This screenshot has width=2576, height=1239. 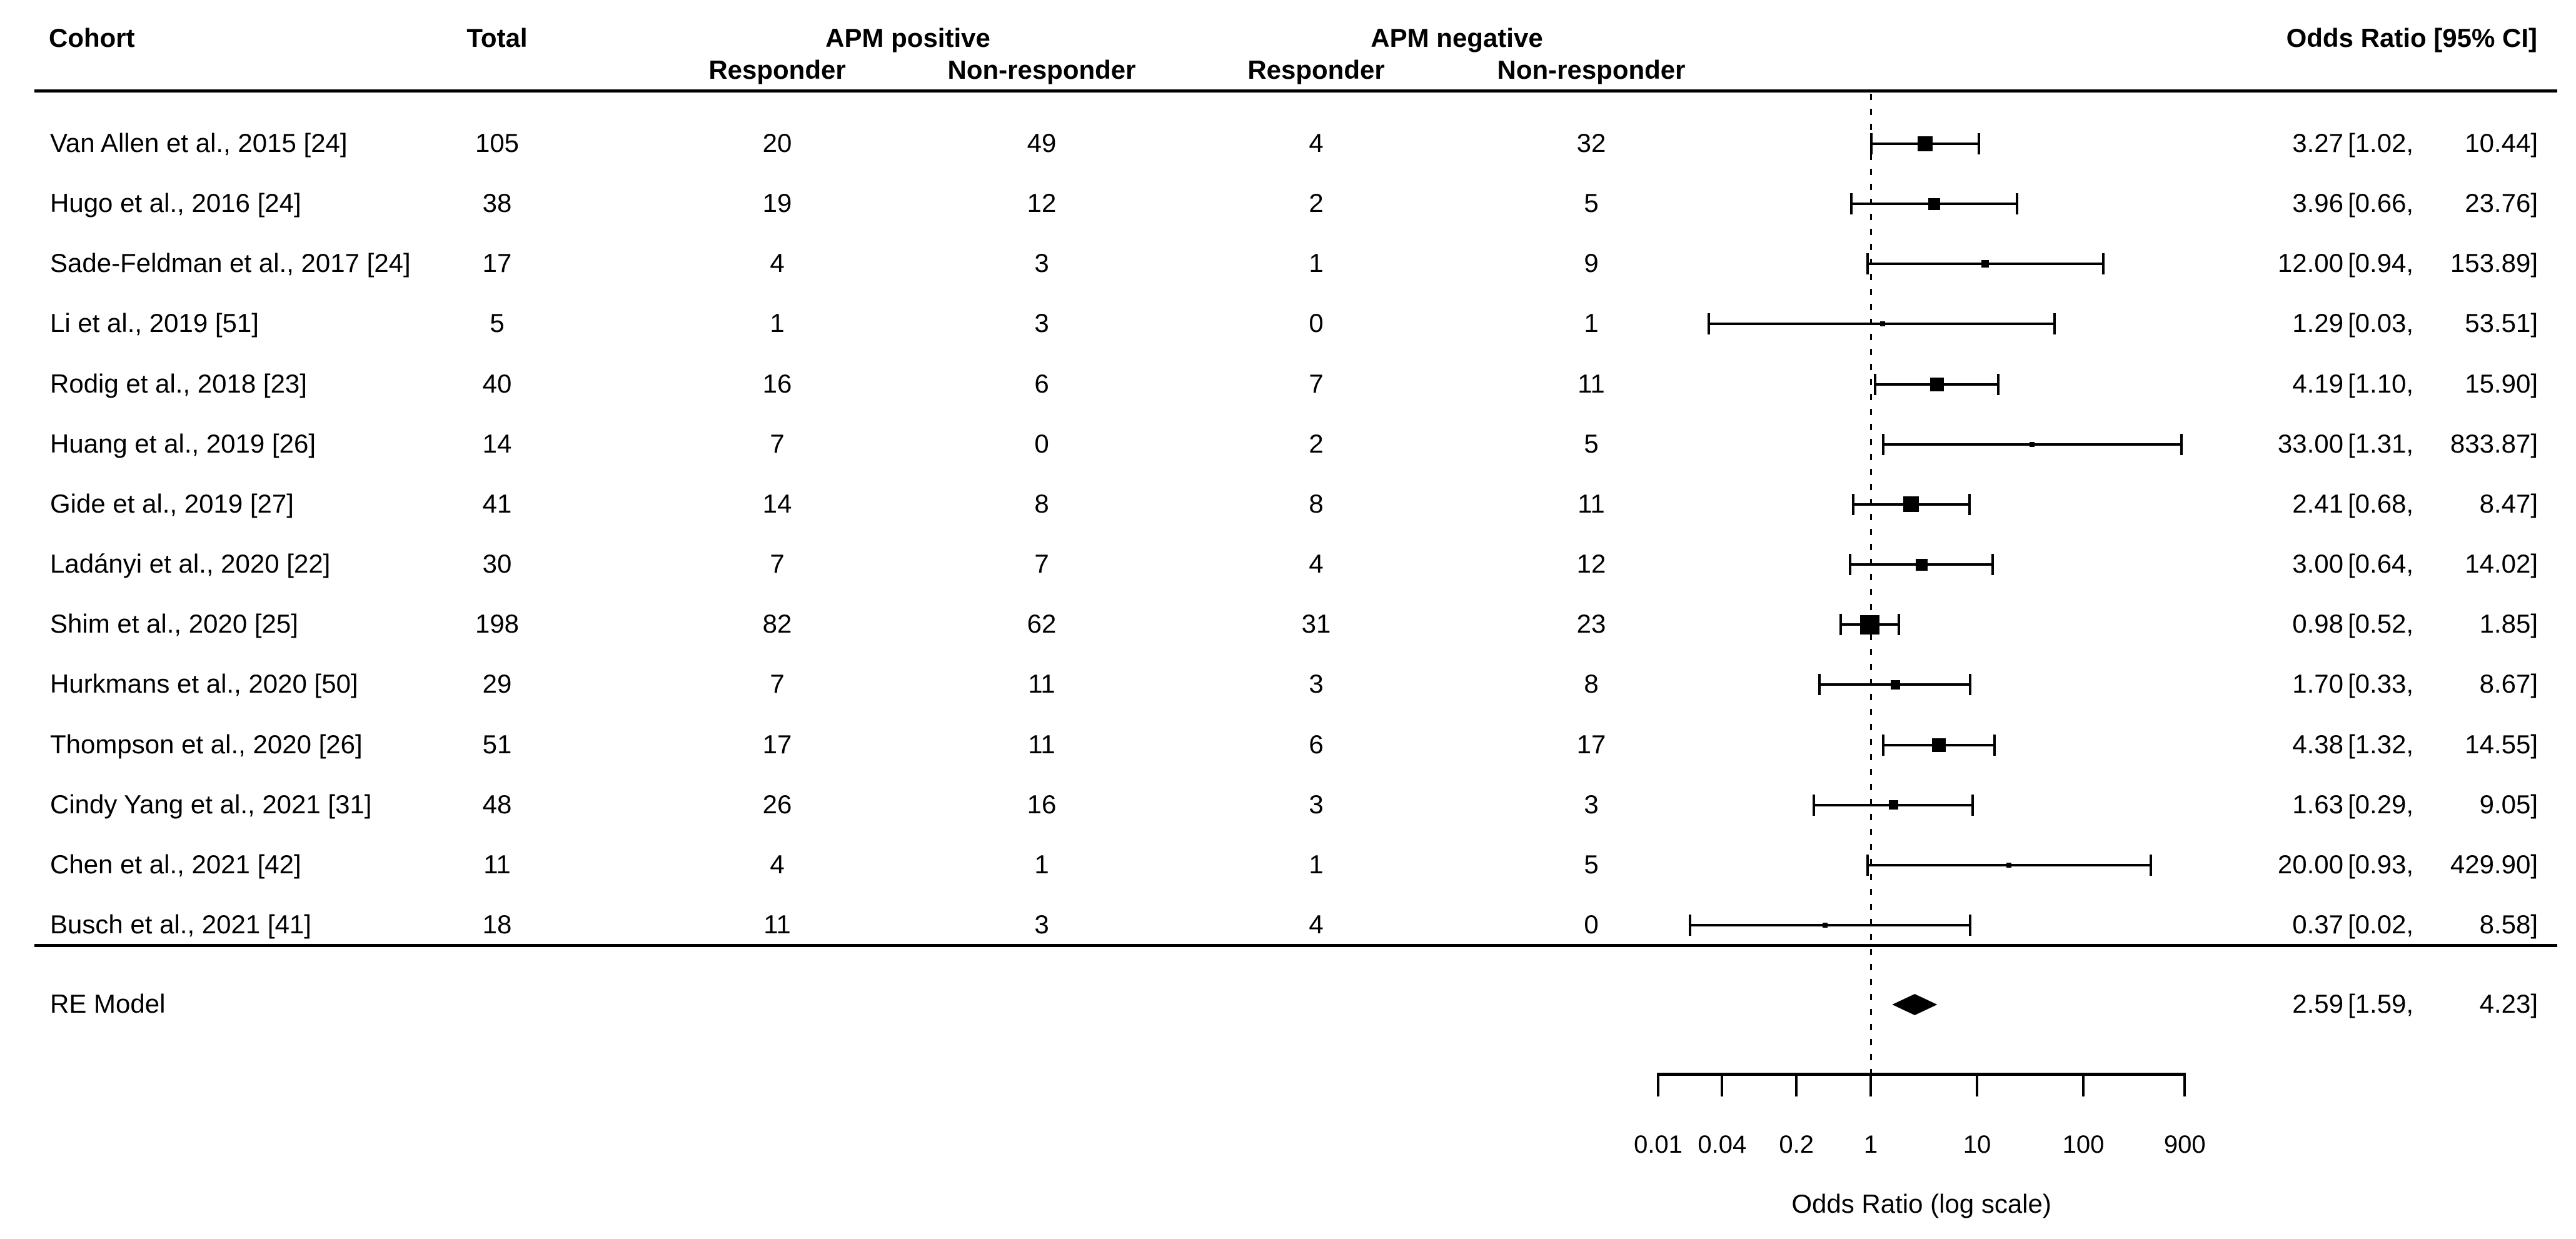 I want to click on or-ci-high: 14.55], so click(x=2501, y=744).